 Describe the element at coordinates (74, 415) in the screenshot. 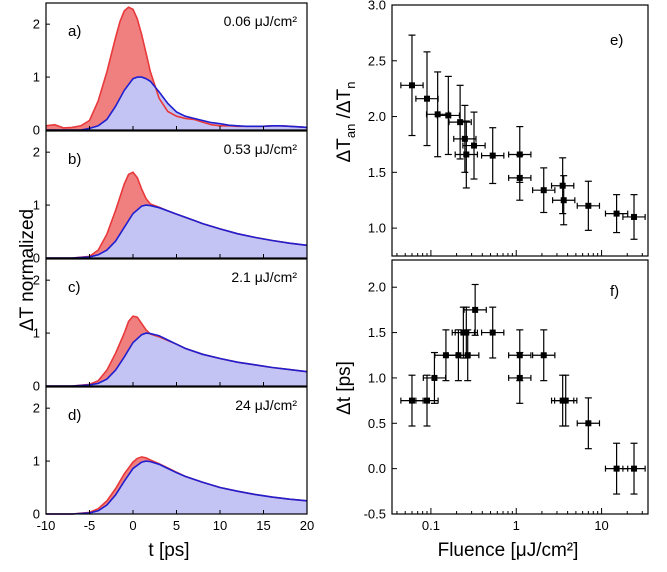

I see `panel-tag: d)` at that location.